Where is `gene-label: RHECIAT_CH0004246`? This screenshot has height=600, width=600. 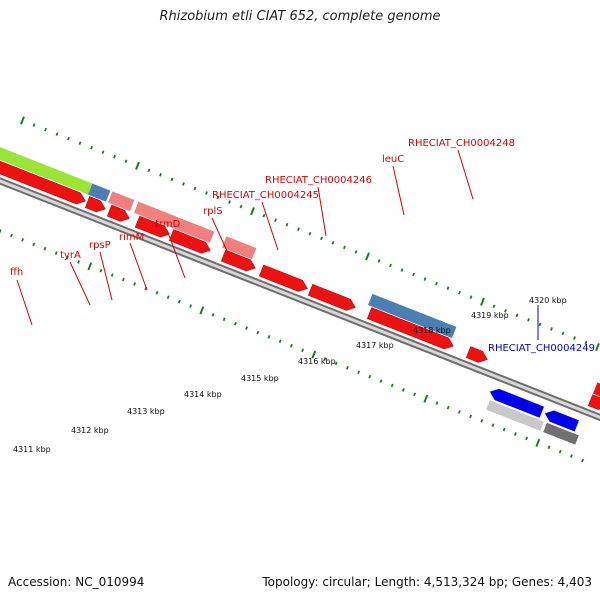 gene-label: RHECIAT_CH0004246 is located at coordinates (318, 180).